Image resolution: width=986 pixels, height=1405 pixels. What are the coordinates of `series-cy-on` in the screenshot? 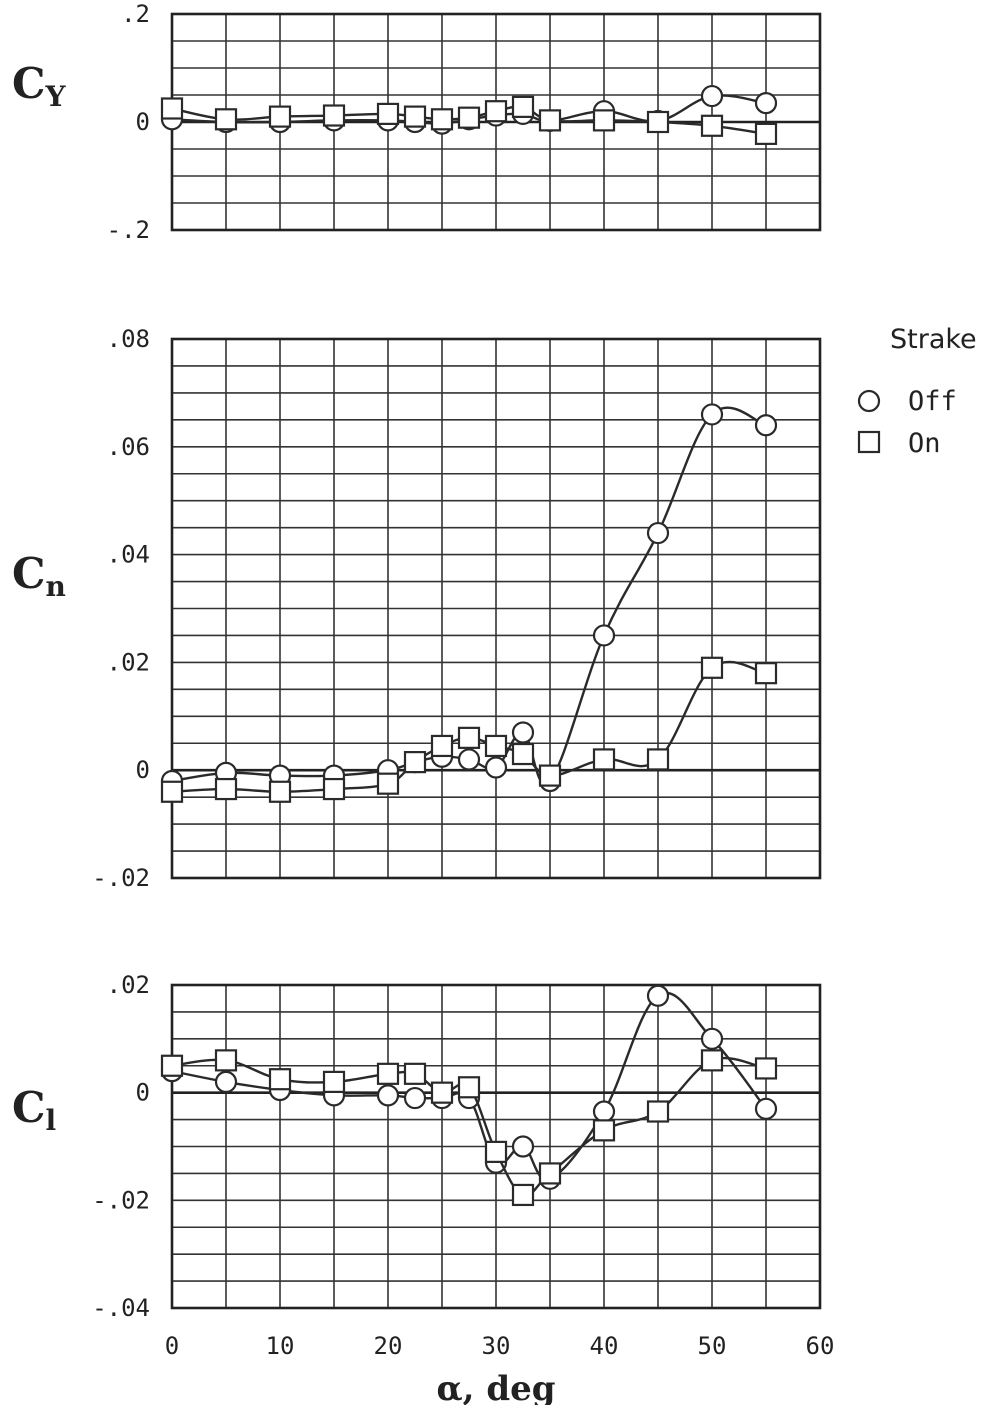 It's located at (469, 120).